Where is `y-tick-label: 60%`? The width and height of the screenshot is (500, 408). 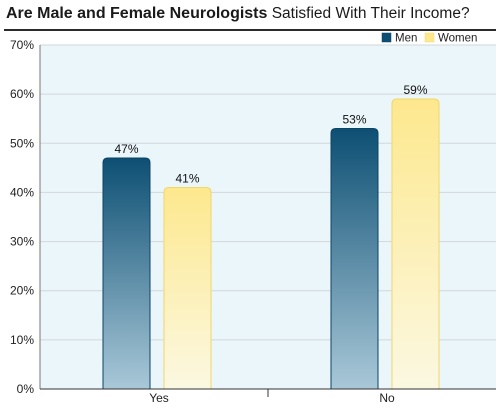
y-tick-label: 60% is located at coordinates (22, 94).